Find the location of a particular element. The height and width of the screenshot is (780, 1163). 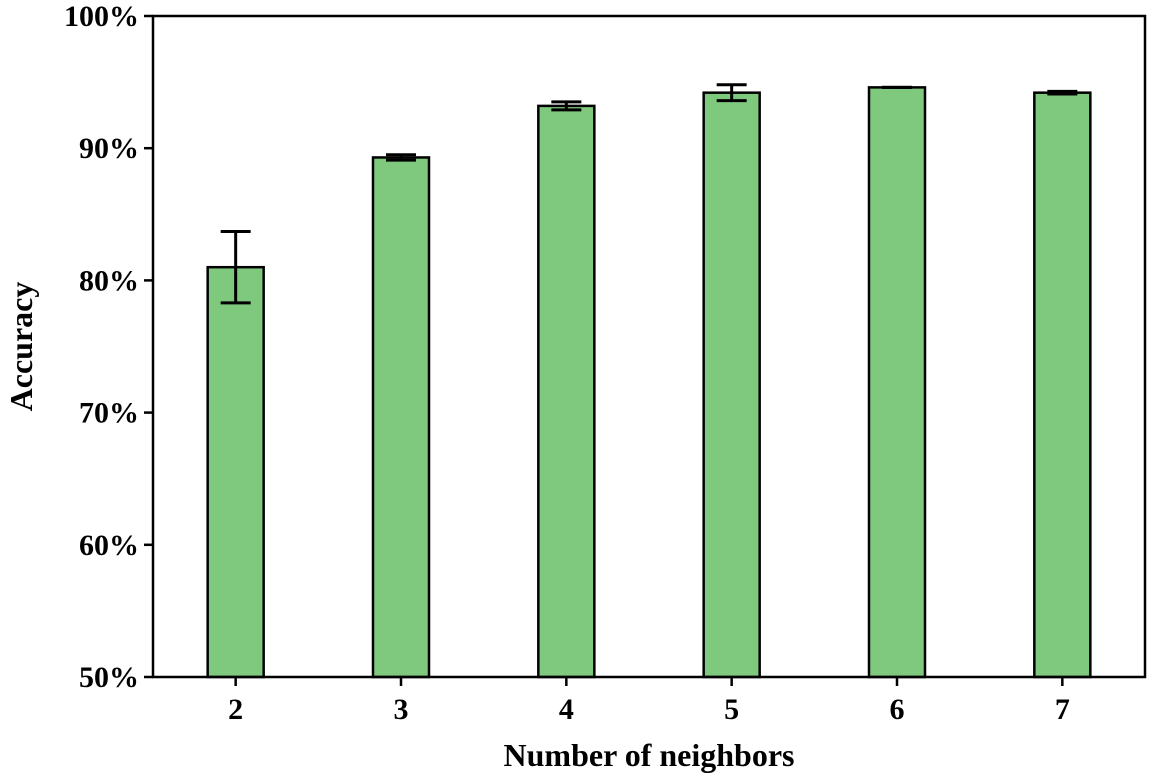

x-tick-label: 4 is located at coordinates (566, 709).